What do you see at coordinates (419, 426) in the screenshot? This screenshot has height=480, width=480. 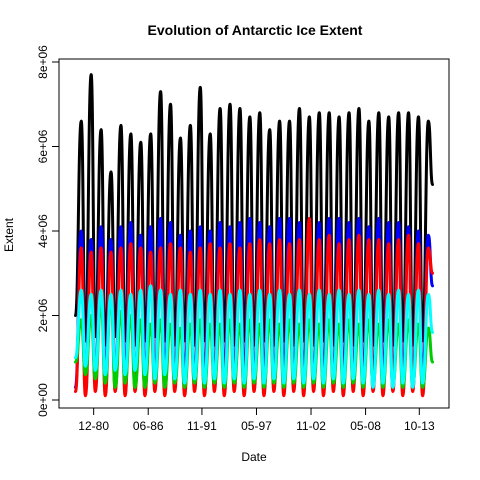 I see `x-tick-label: 10-13` at bounding box center [419, 426].